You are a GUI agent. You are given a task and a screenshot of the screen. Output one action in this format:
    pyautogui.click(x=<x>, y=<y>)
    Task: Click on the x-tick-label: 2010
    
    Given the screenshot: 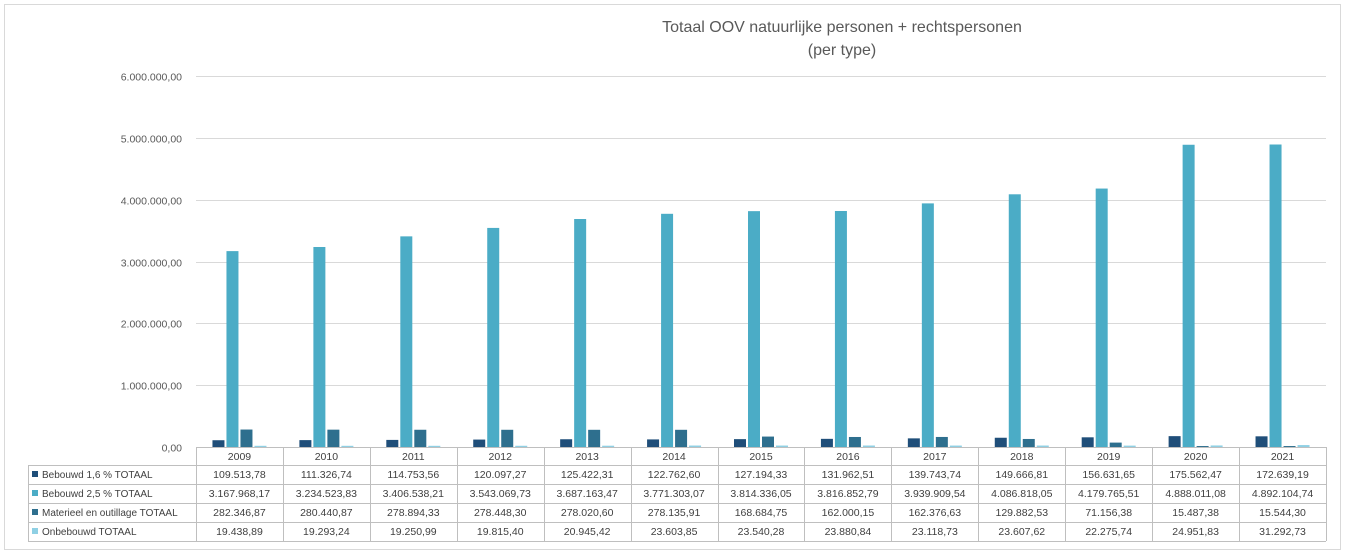 What is the action you would take?
    pyautogui.click(x=327, y=457)
    